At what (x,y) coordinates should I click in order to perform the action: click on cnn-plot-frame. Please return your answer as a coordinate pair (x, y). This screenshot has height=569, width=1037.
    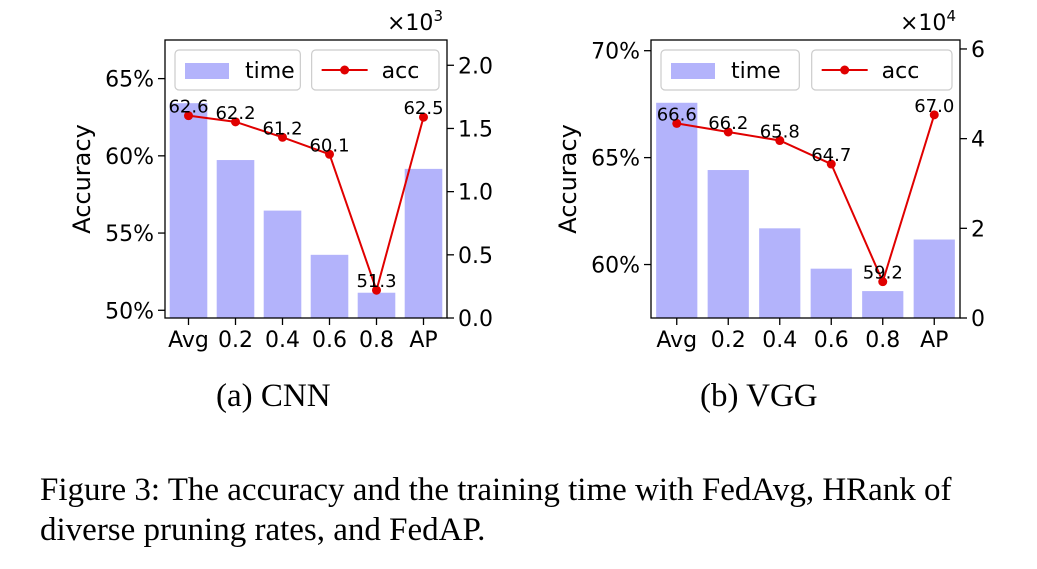
    Looking at the image, I should click on (306, 179).